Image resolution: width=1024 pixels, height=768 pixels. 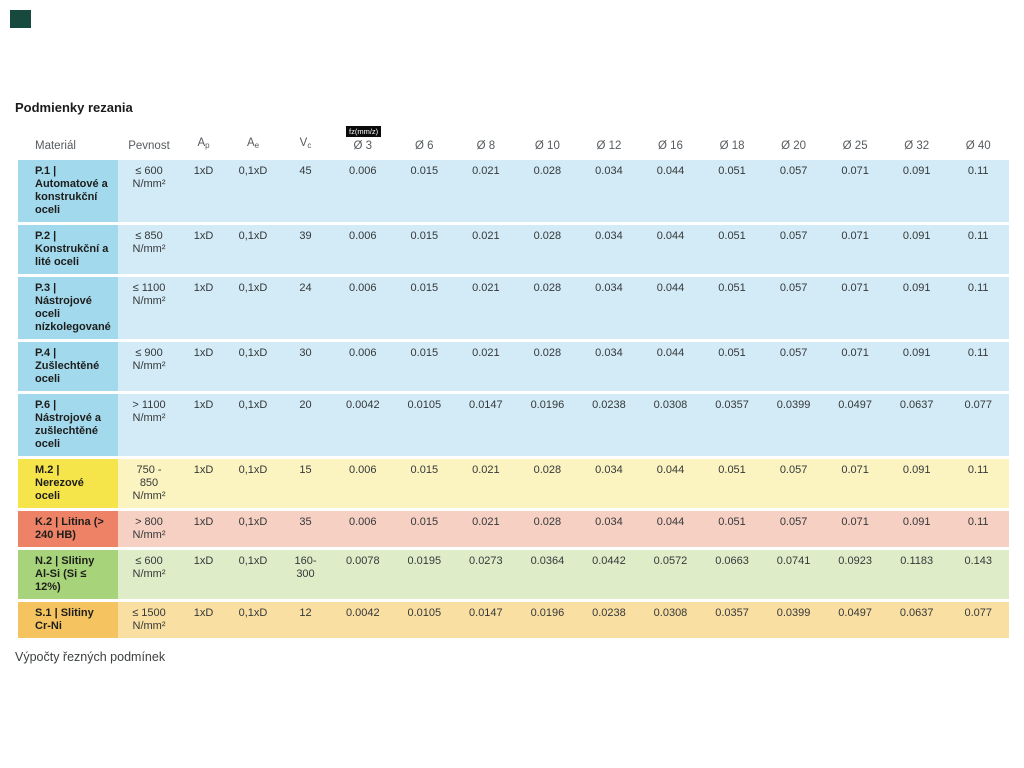 What do you see at coordinates (55, 146) in the screenshot?
I see `header-material: Materiál` at bounding box center [55, 146].